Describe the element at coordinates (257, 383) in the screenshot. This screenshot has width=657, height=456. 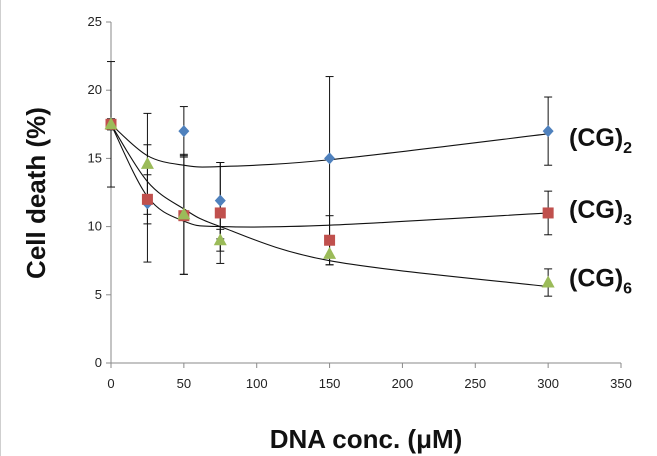
I see `x-tick-label: 100` at that location.